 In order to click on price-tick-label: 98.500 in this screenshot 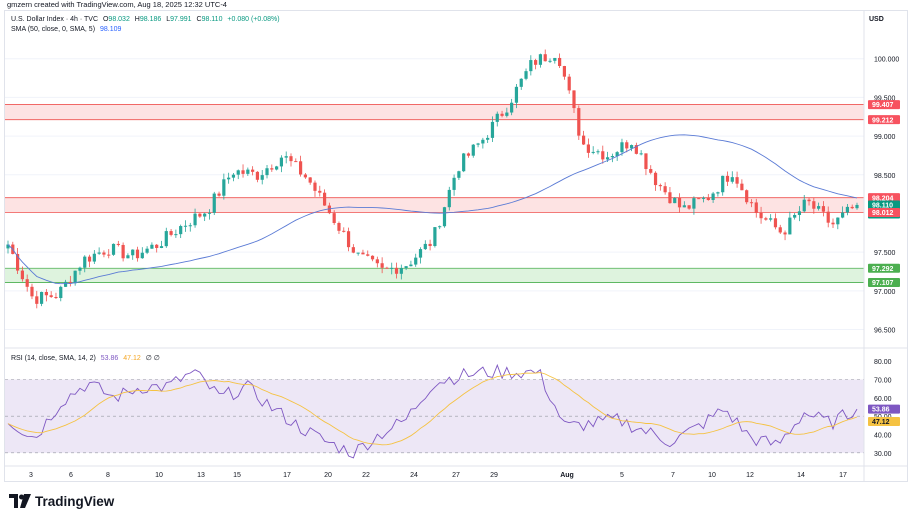, I will do `click(885, 176)`.